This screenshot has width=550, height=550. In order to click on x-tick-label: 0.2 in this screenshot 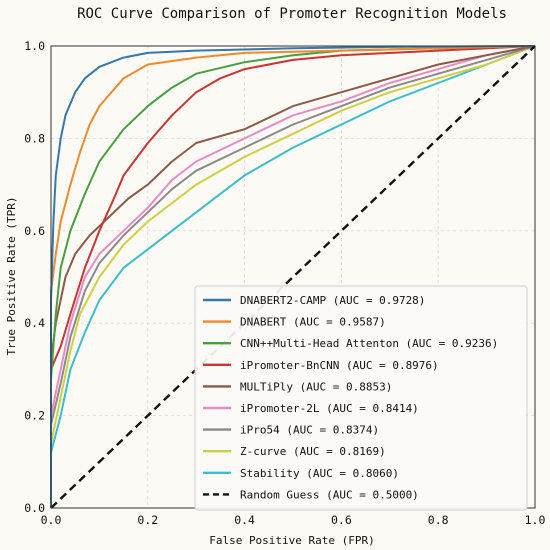, I will do `click(147, 520)`.